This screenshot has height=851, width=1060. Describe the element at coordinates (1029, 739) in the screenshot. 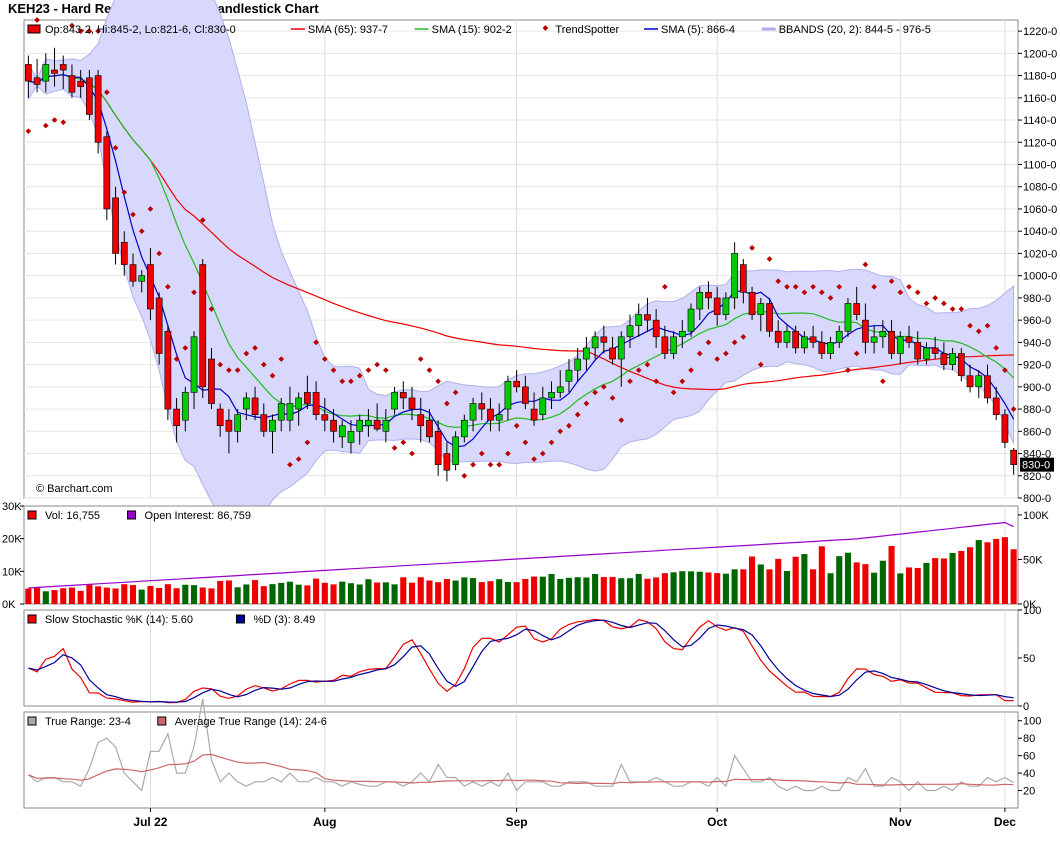

I see `atr-axis-tick-label: 80` at that location.